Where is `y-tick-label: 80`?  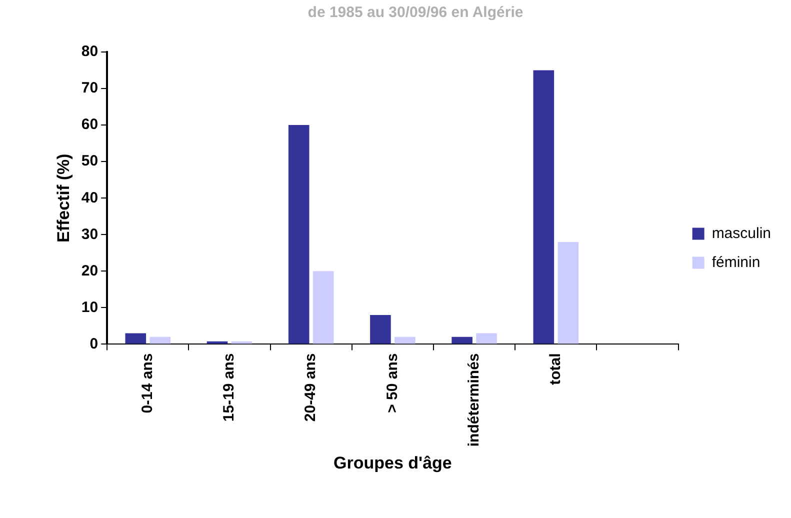 y-tick-label: 80 is located at coordinates (89, 51).